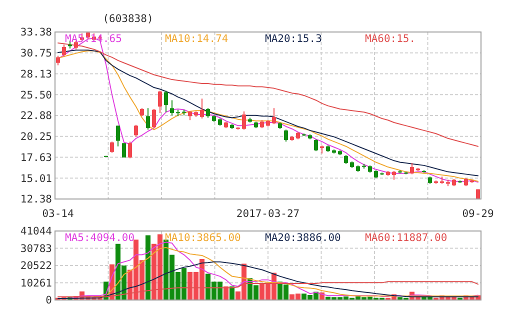 The image size is (505, 330). What do you see at coordinates (268, 214) in the screenshot?
I see `x-tick-label: 2017-03-27` at bounding box center [268, 214].